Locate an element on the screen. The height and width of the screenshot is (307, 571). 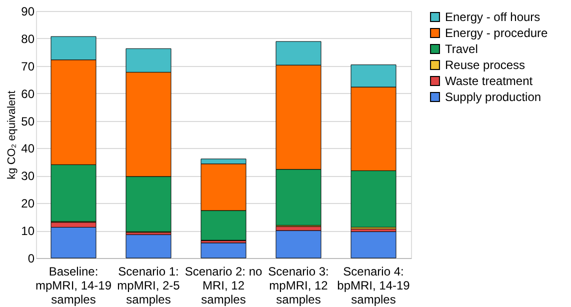
y-tick-label: 90 is located at coordinates (28, 11).